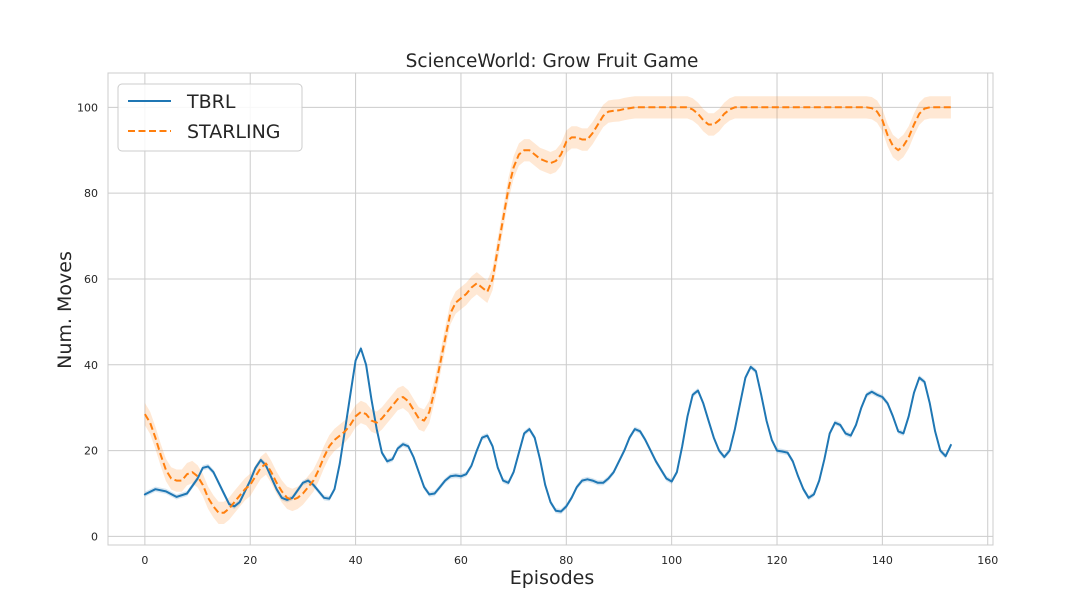 The image size is (1076, 612). I want to click on legend-label-tbrl: TBRL, so click(211, 102).